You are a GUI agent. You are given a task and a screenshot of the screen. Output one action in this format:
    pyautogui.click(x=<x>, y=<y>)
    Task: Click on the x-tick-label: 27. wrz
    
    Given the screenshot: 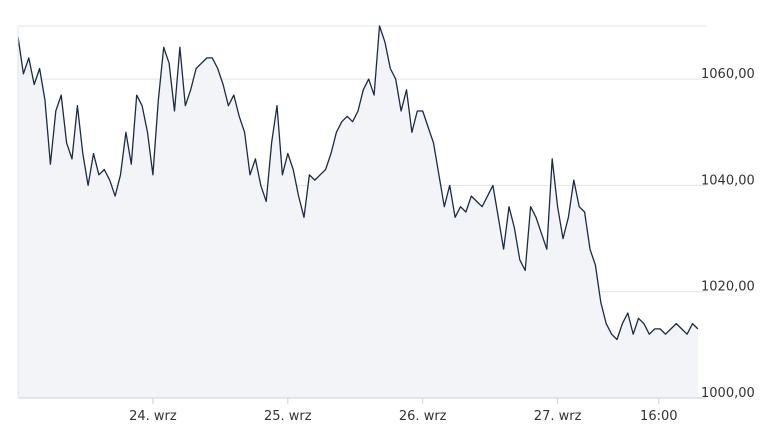 What is the action you would take?
    pyautogui.click(x=558, y=416)
    